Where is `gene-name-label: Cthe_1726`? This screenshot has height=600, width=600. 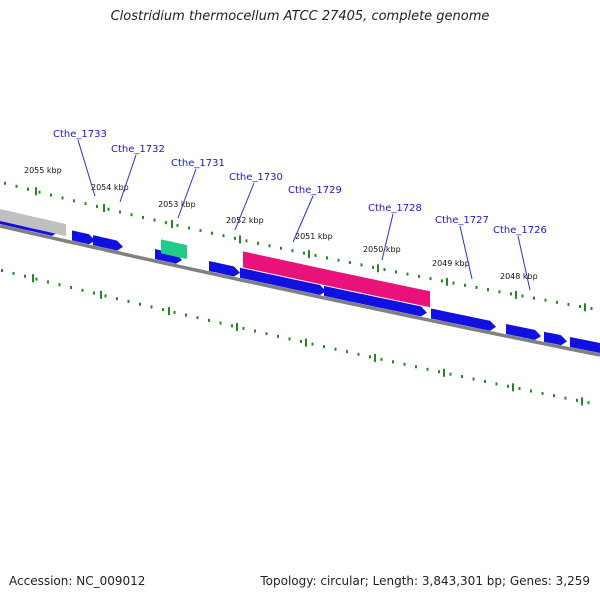 gene-name-label: Cthe_1726 is located at coordinates (520, 230).